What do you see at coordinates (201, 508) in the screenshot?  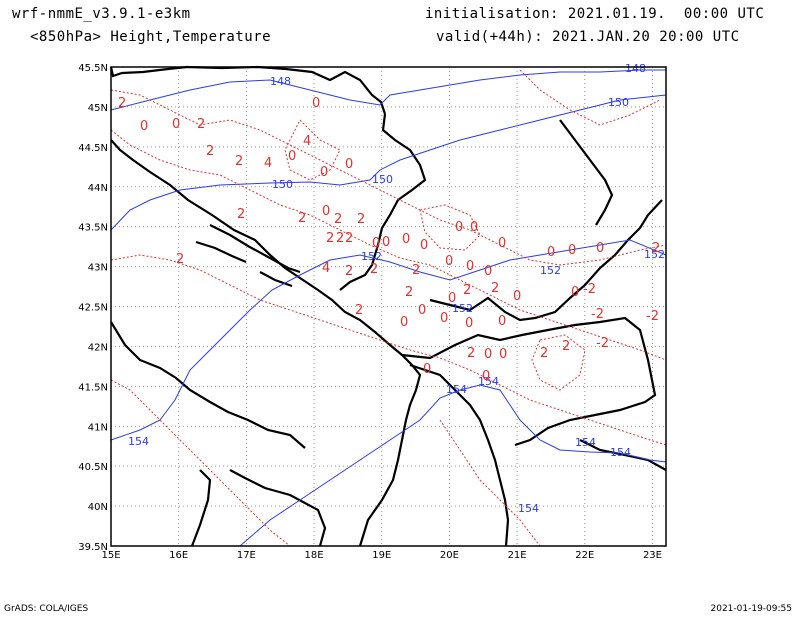 I see `coast-sw` at bounding box center [201, 508].